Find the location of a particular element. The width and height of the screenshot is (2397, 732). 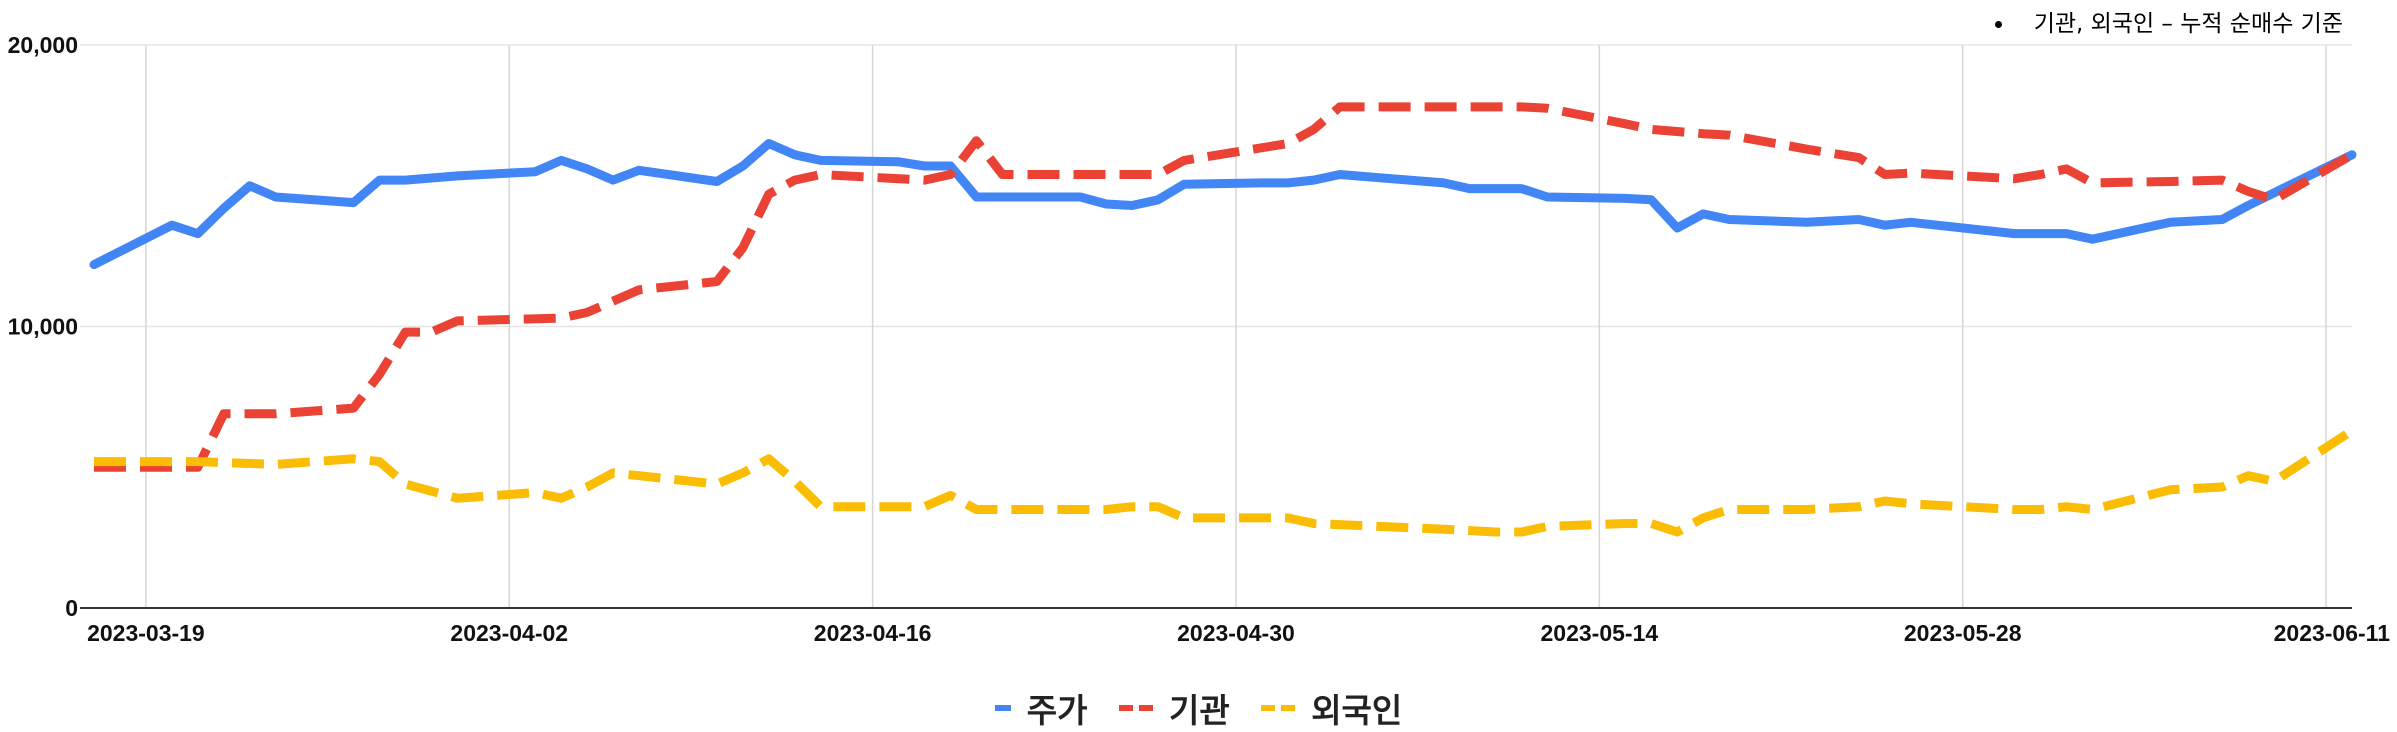

y-tick-label: 20,000 is located at coordinates (43, 45).